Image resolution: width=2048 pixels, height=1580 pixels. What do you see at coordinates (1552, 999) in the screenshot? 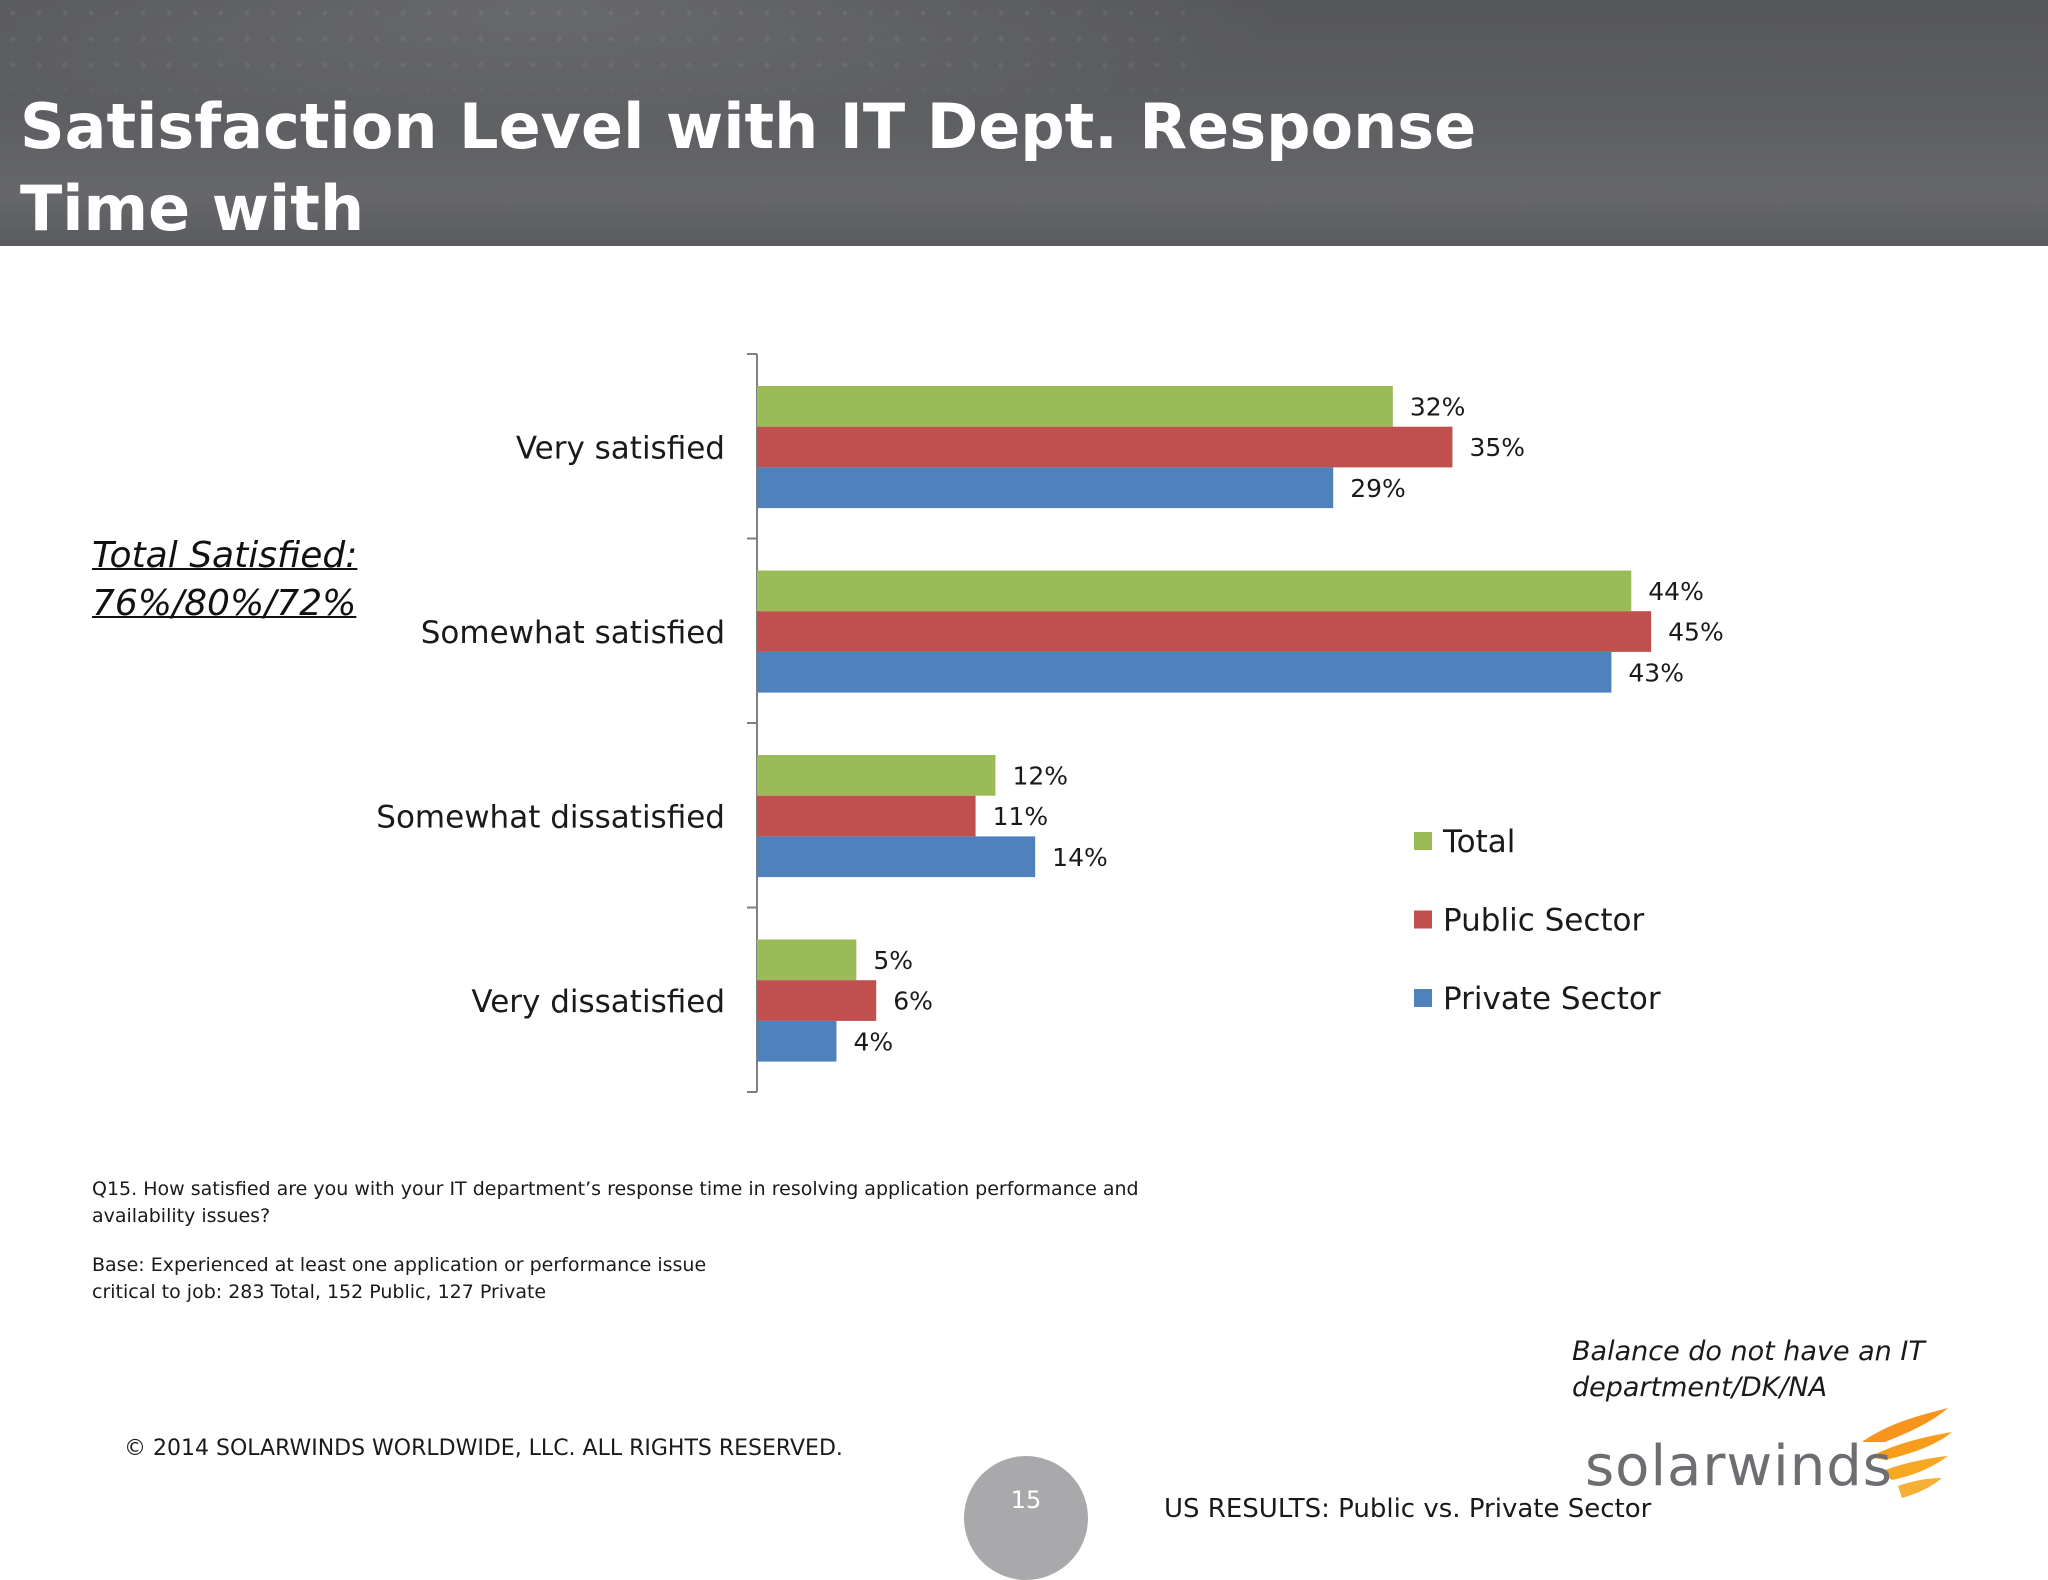
I see `legend-label: Private Sector` at bounding box center [1552, 999].